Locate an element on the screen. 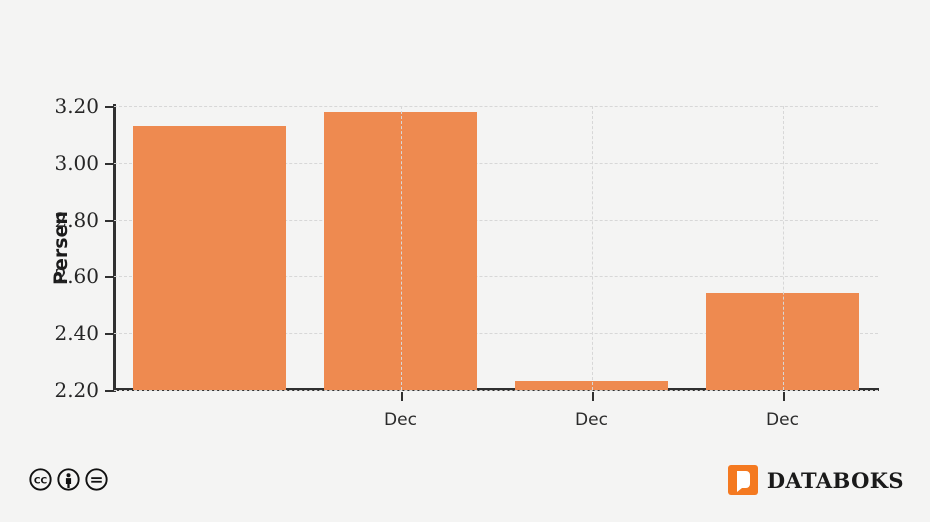 This screenshot has width=930, height=522. y-axis-tick-label: 2.60 is located at coordinates (76, 276).